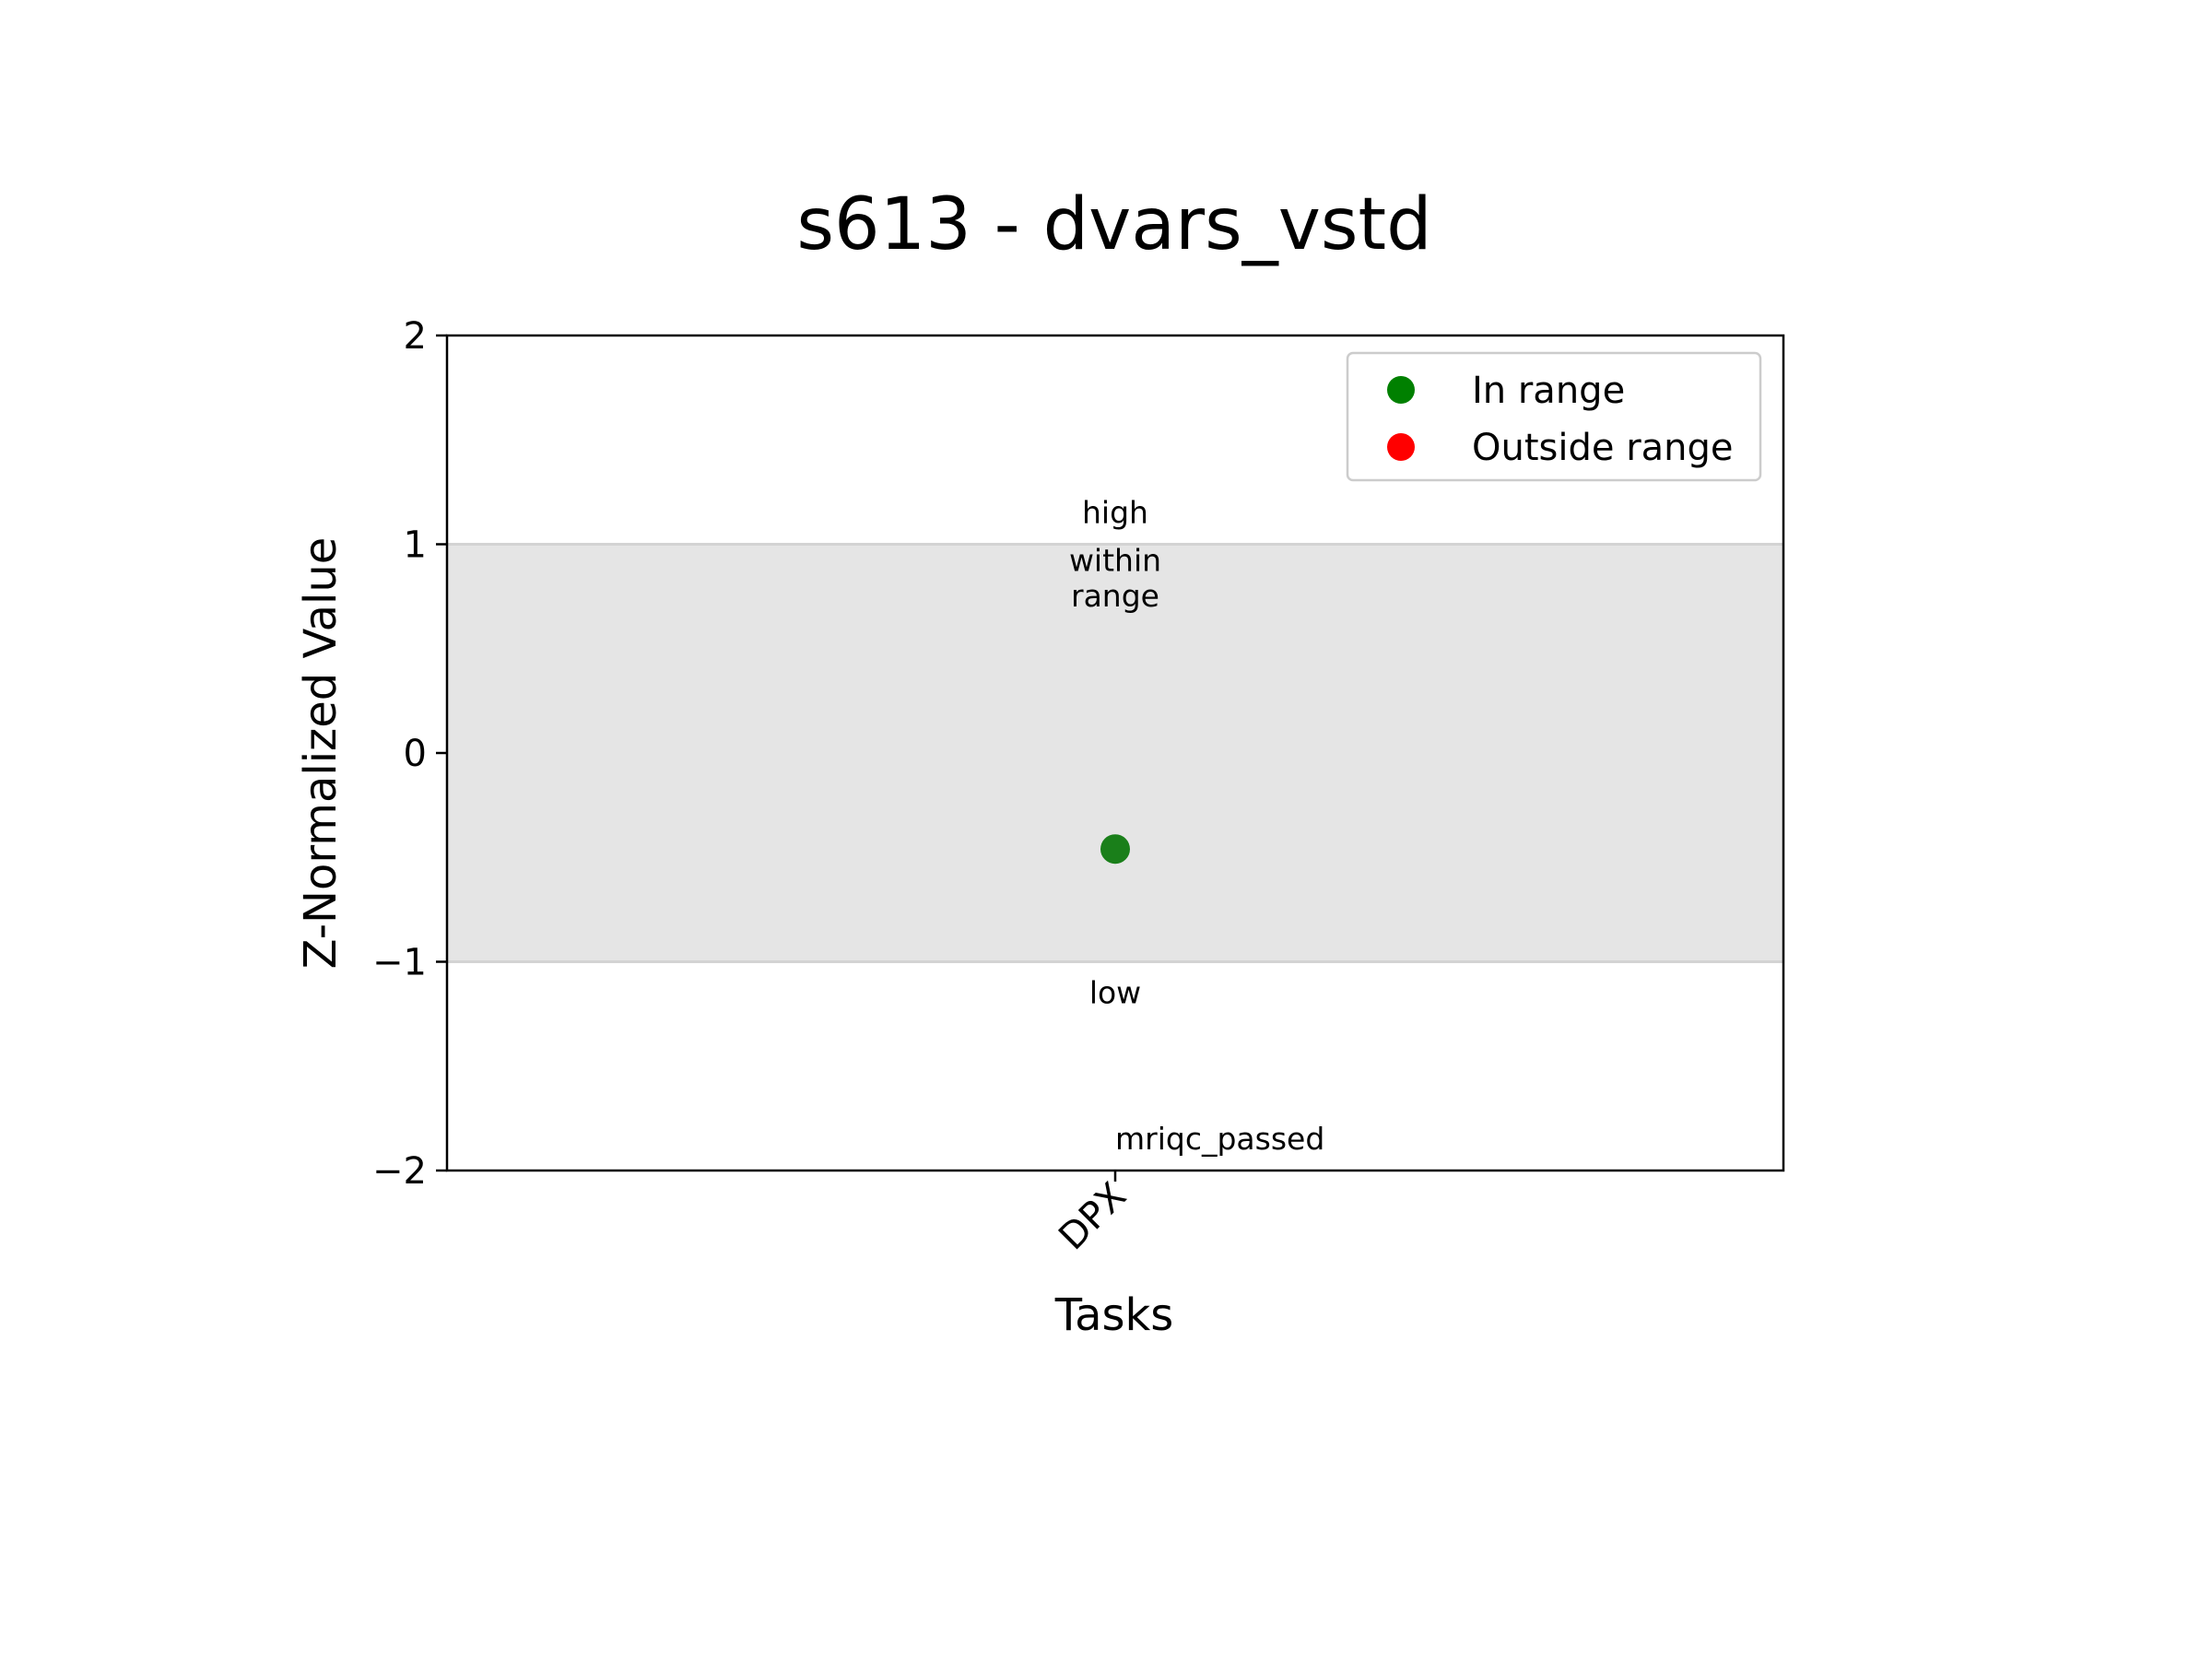  What do you see at coordinates (1115, 849) in the screenshot?
I see `data-point-dpx` at bounding box center [1115, 849].